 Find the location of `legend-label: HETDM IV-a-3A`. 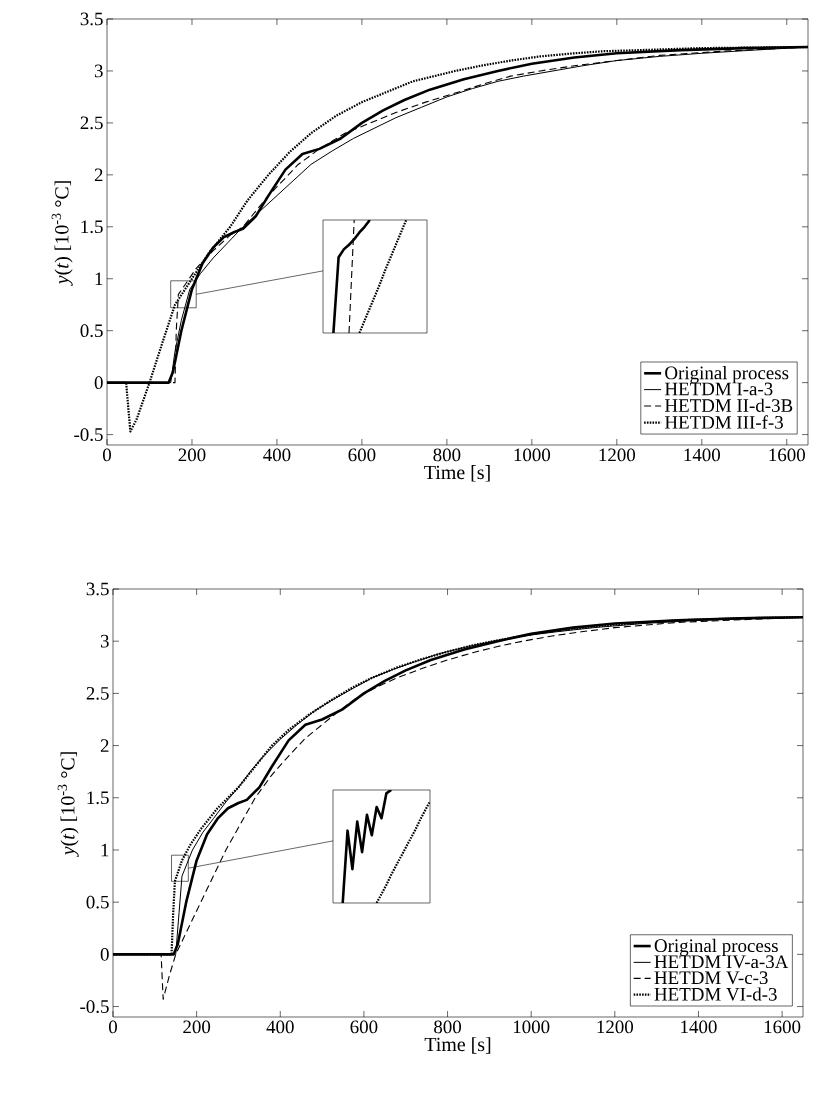

legend-label: HETDM IV-a-3A is located at coordinates (721, 962).